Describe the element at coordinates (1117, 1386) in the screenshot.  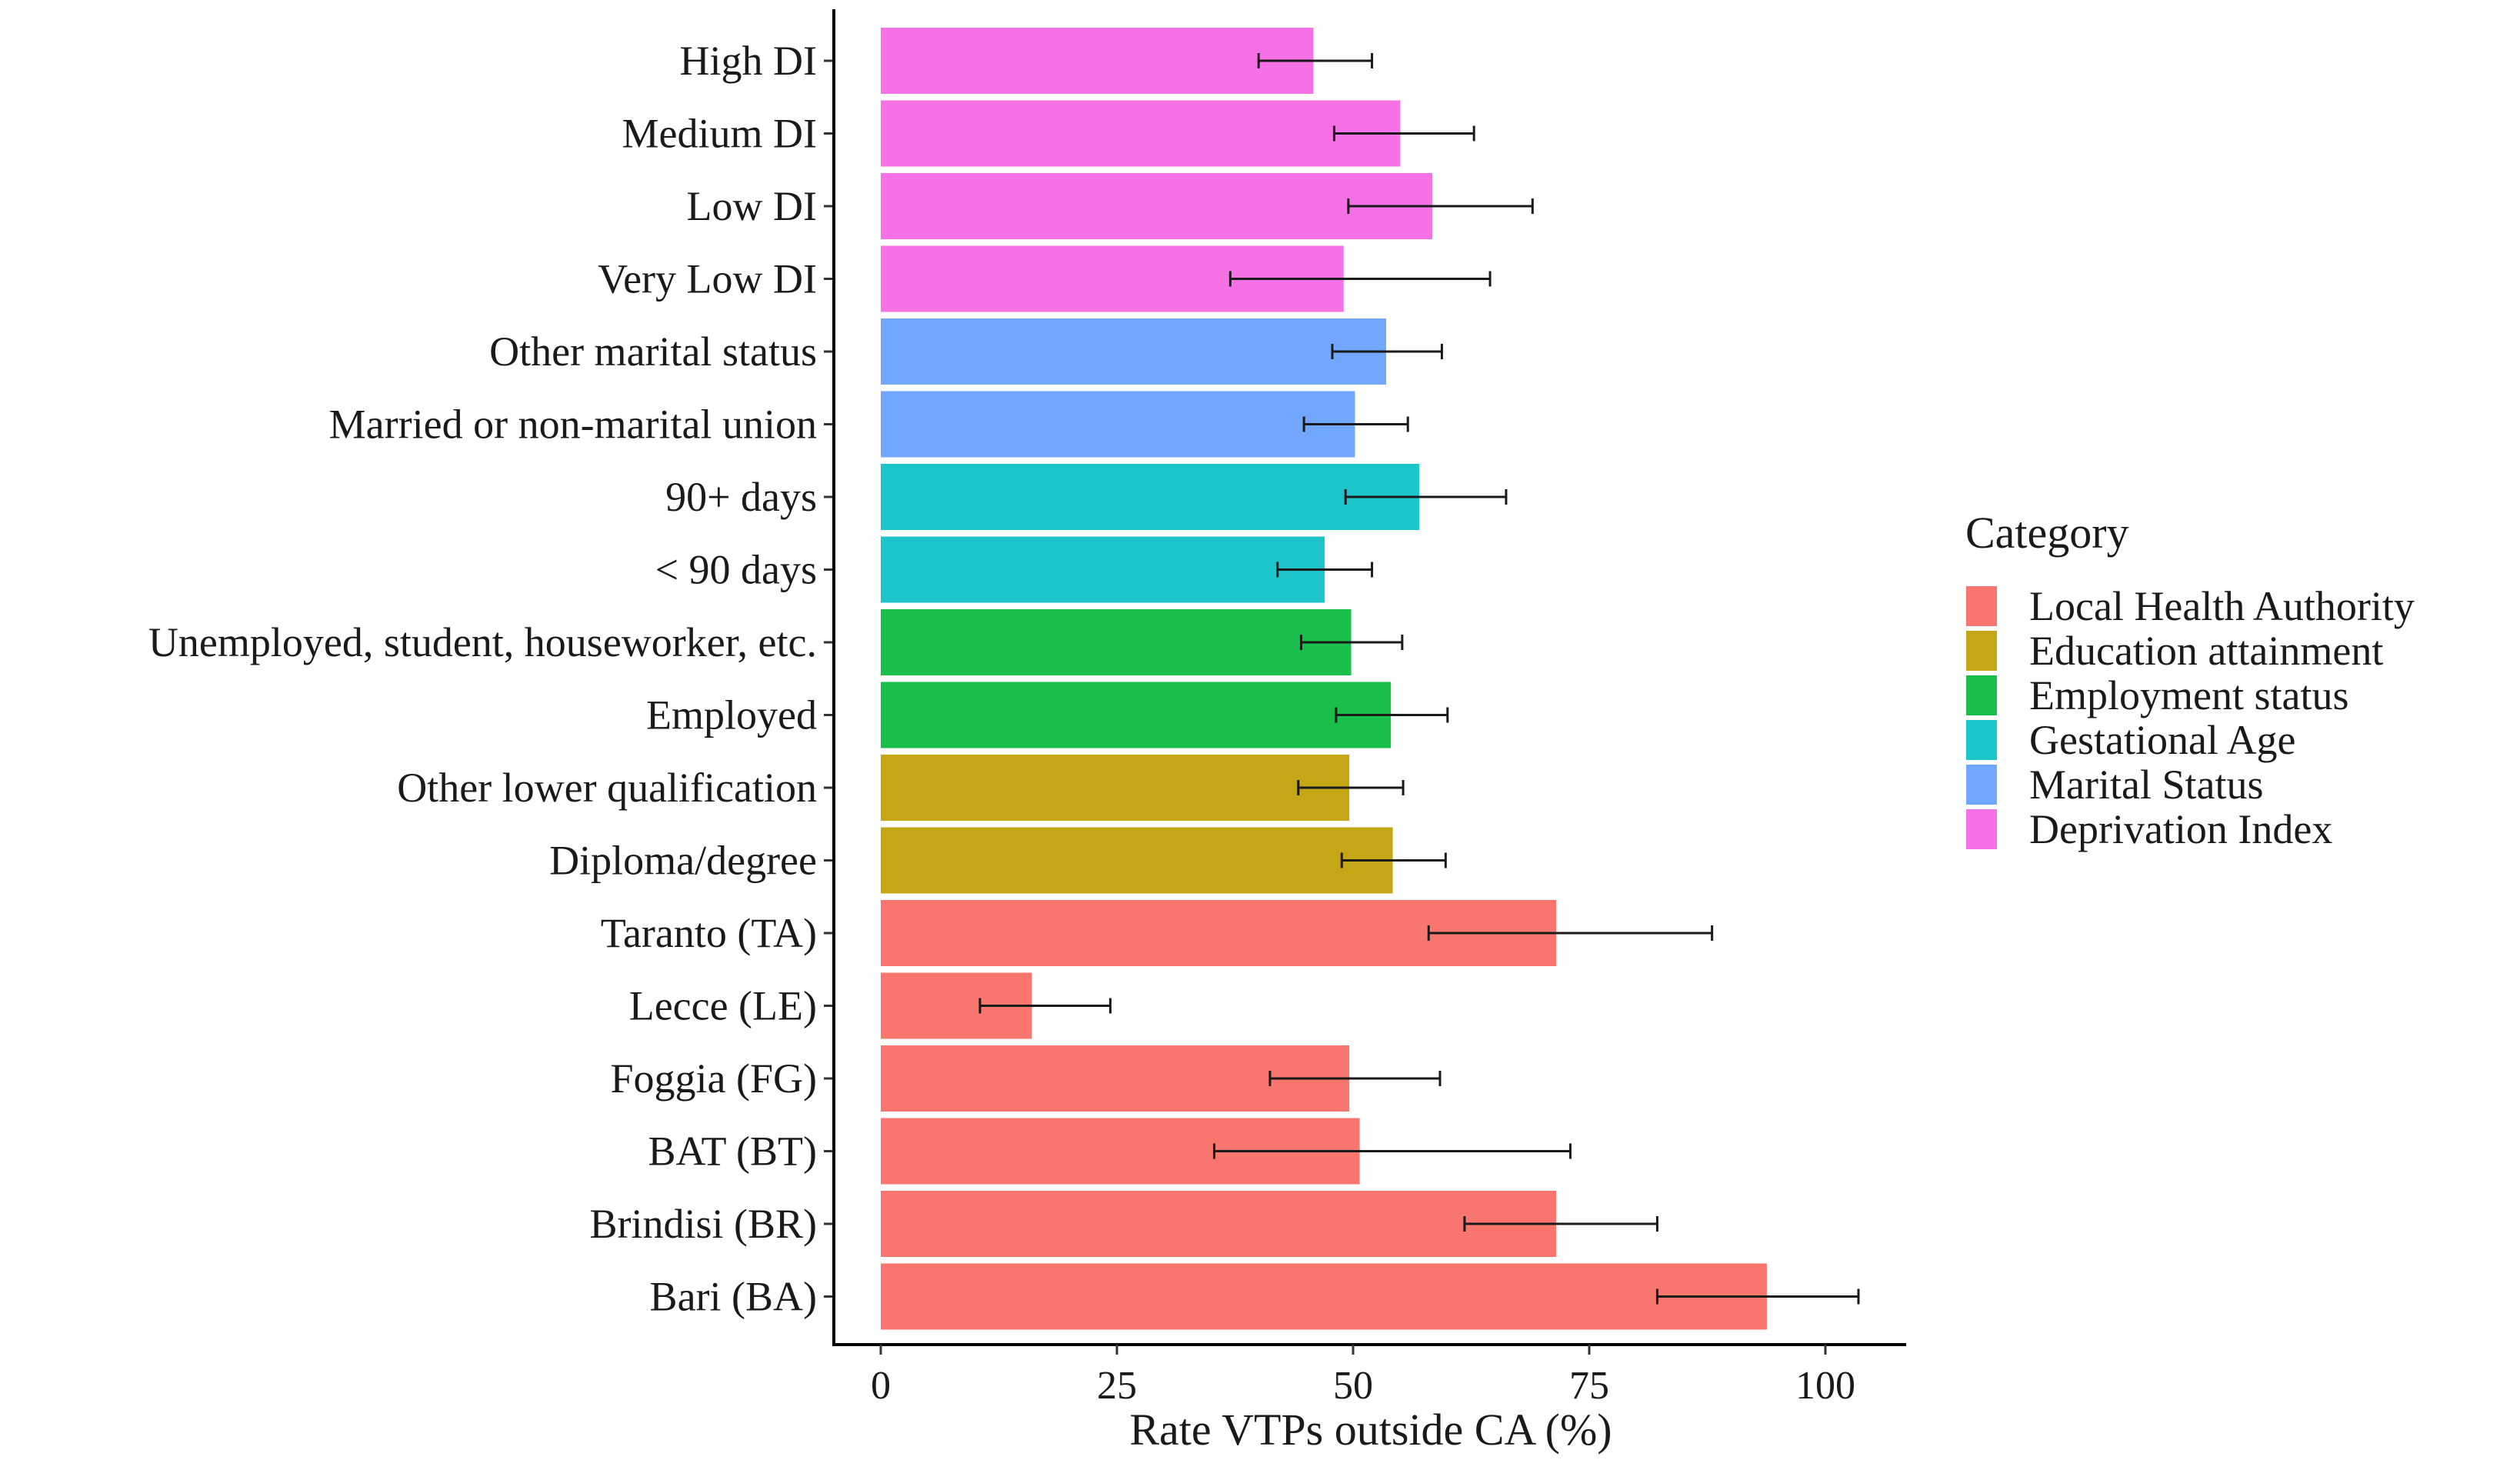
I see `x-tick-label: 25` at that location.